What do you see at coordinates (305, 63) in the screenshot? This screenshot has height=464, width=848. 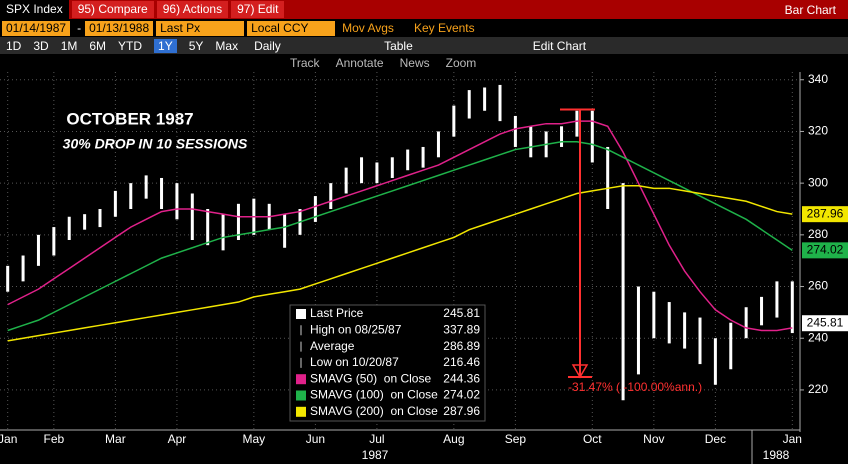 I see `tool: Track` at bounding box center [305, 63].